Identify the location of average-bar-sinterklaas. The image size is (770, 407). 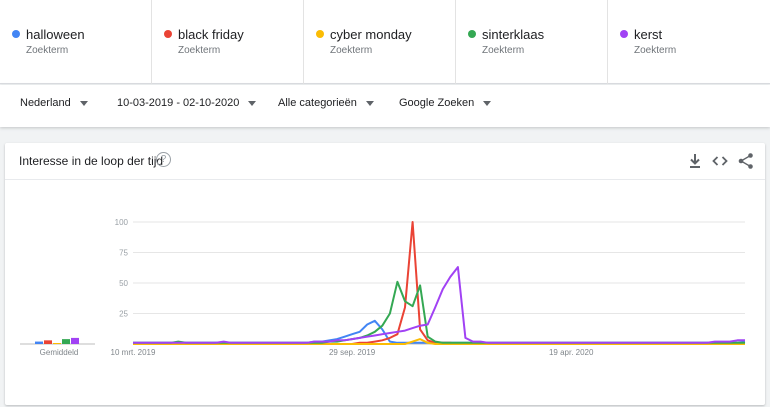
(66, 341).